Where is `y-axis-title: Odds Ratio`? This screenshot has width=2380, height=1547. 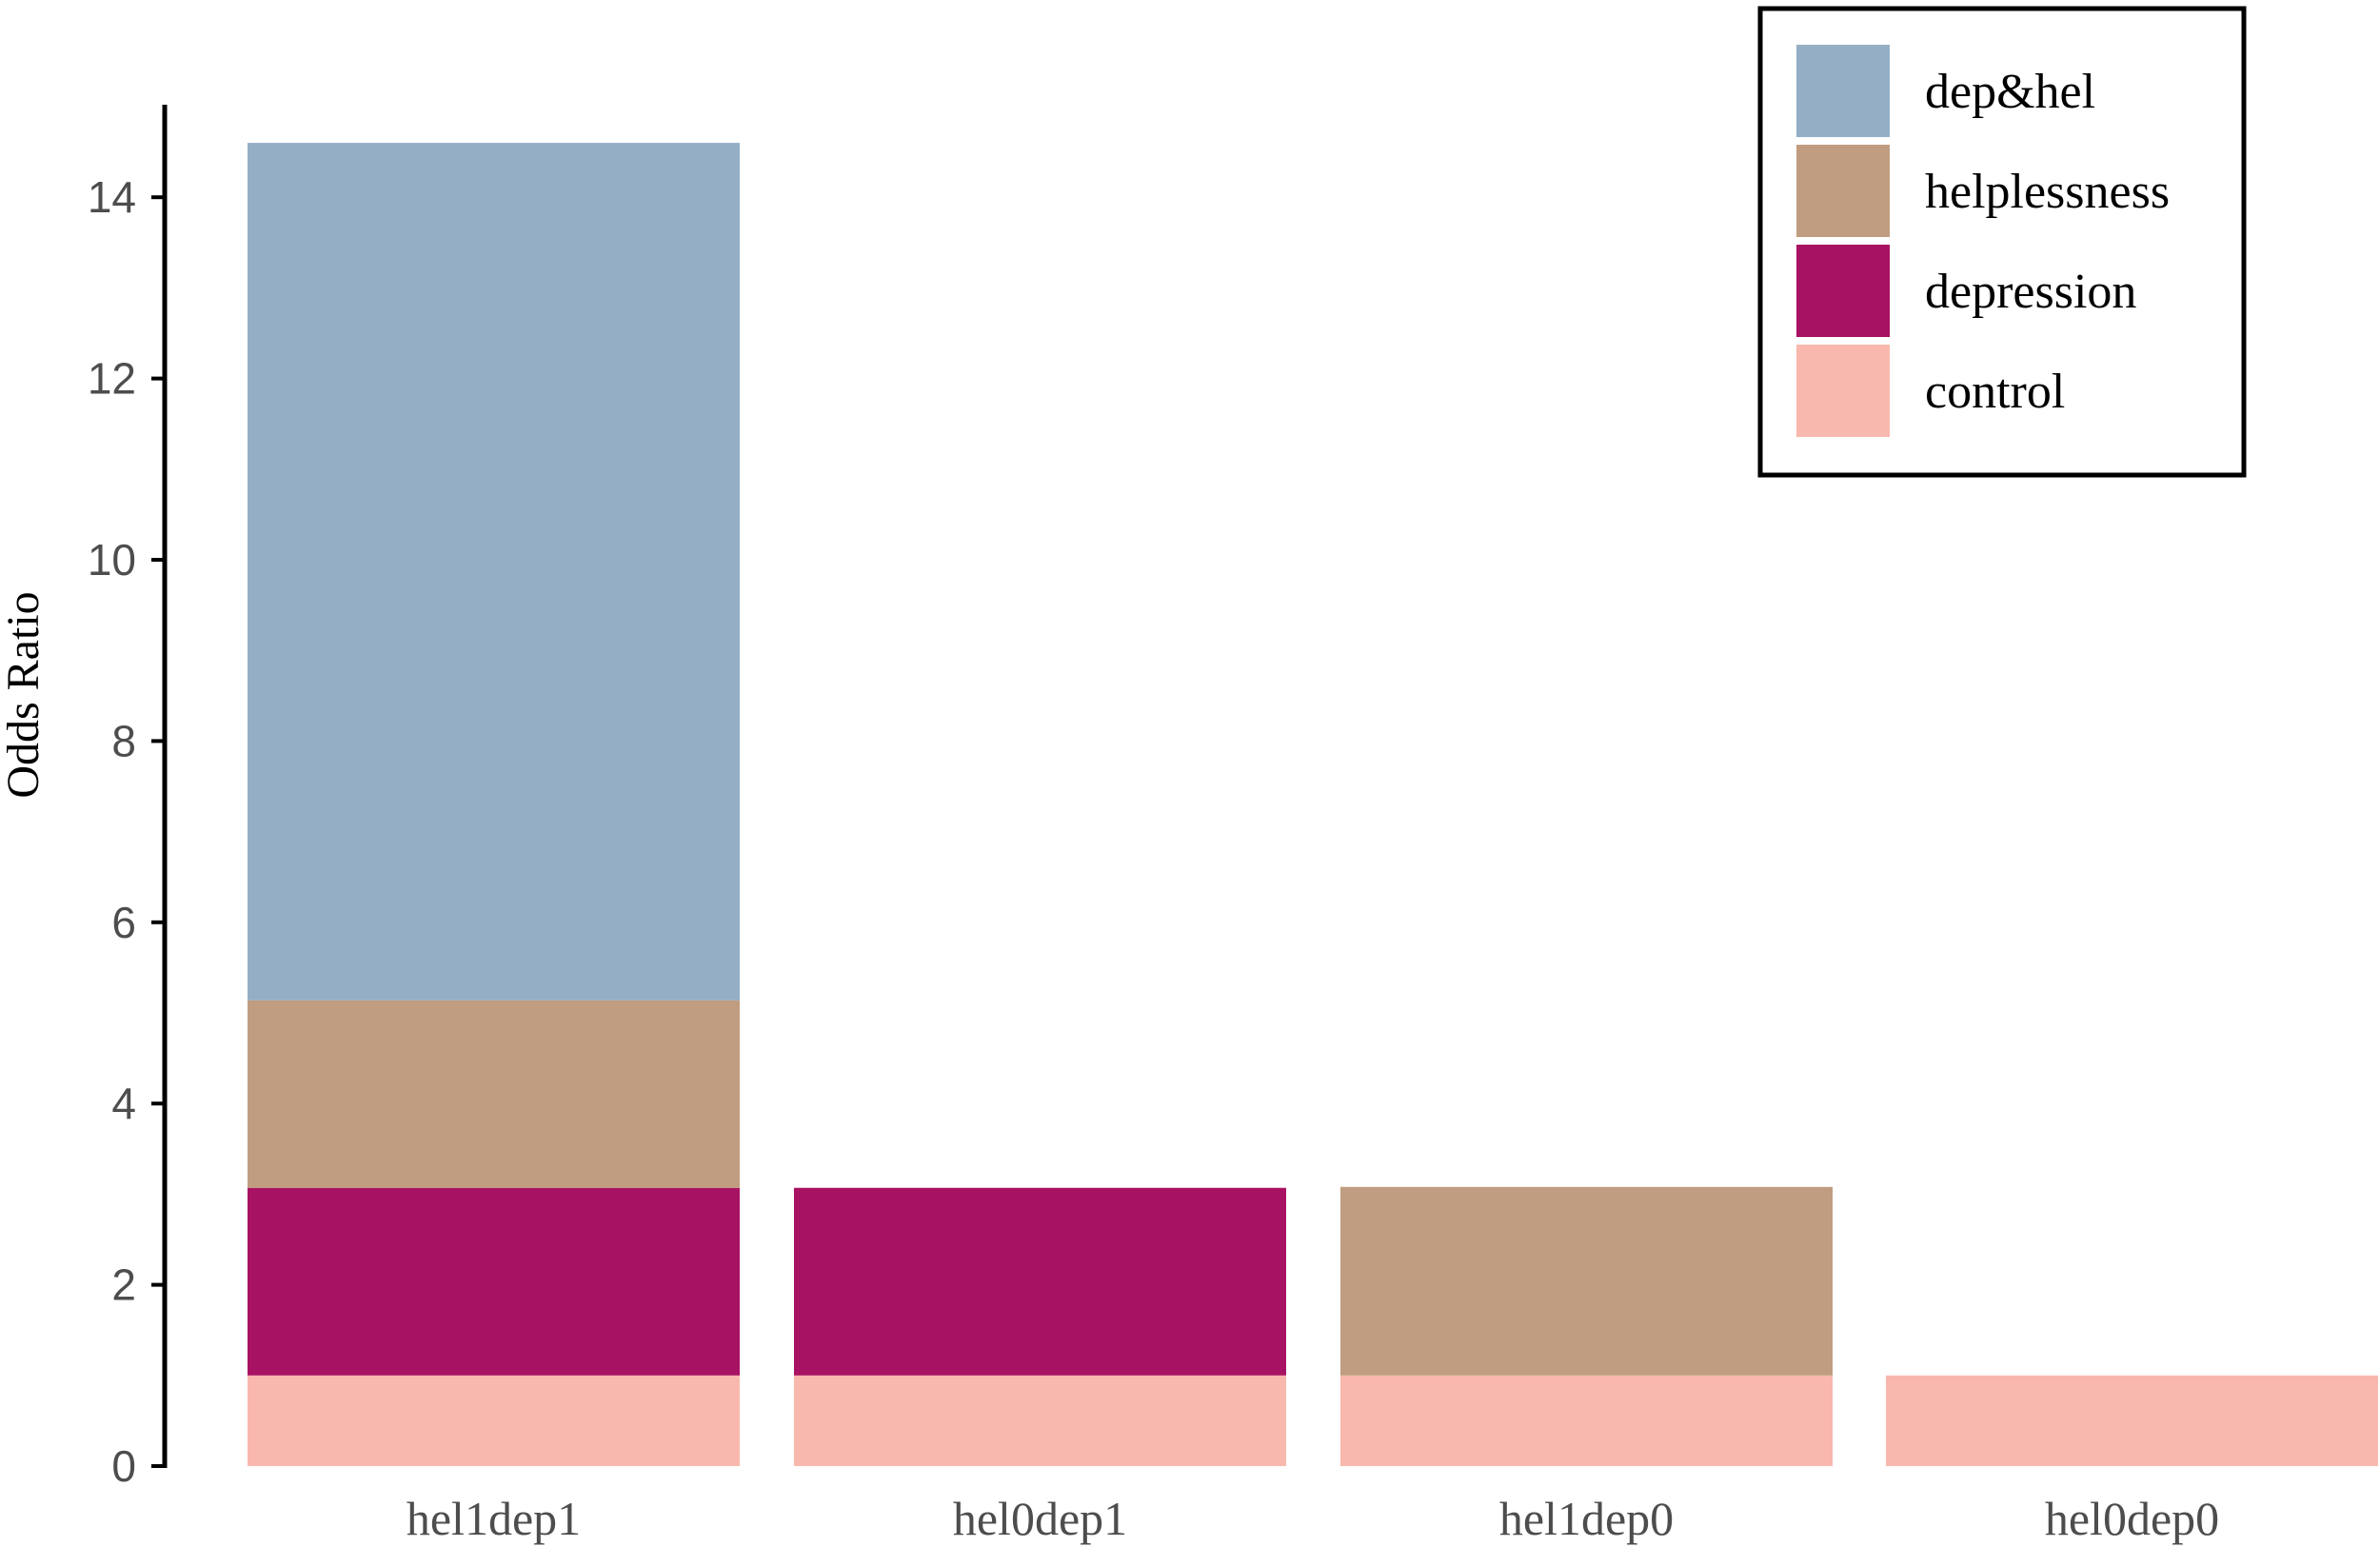 y-axis-title: Odds Ratio is located at coordinates (24, 694).